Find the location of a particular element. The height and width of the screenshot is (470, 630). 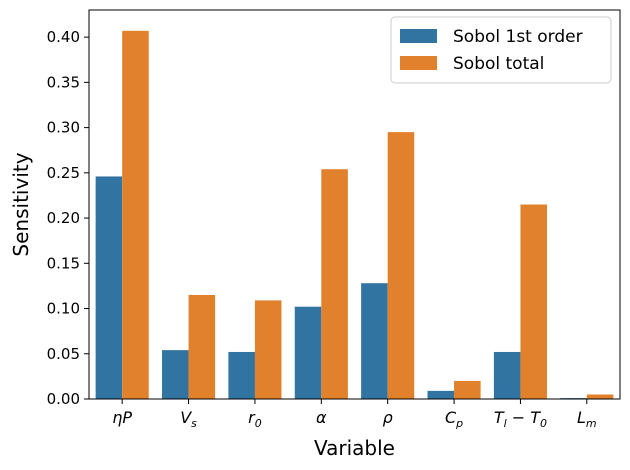

y-tick-label: 0.10 is located at coordinates (63, 309).